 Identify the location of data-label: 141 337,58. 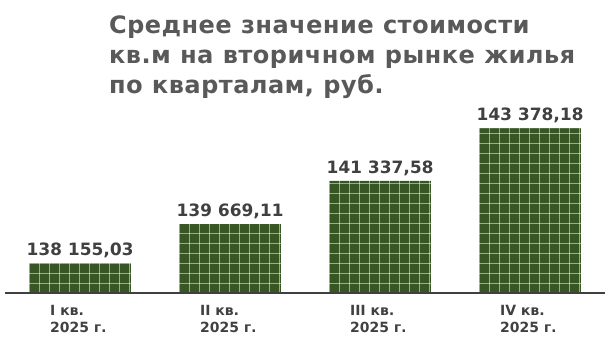
(380, 168).